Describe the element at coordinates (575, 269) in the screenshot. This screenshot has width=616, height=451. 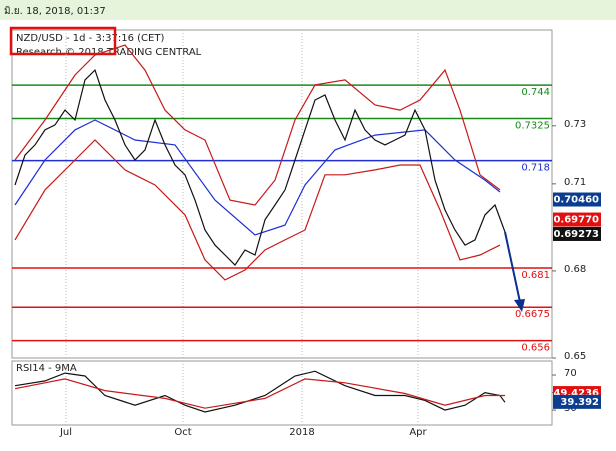
I see `y-tick-label: 0.68` at that location.